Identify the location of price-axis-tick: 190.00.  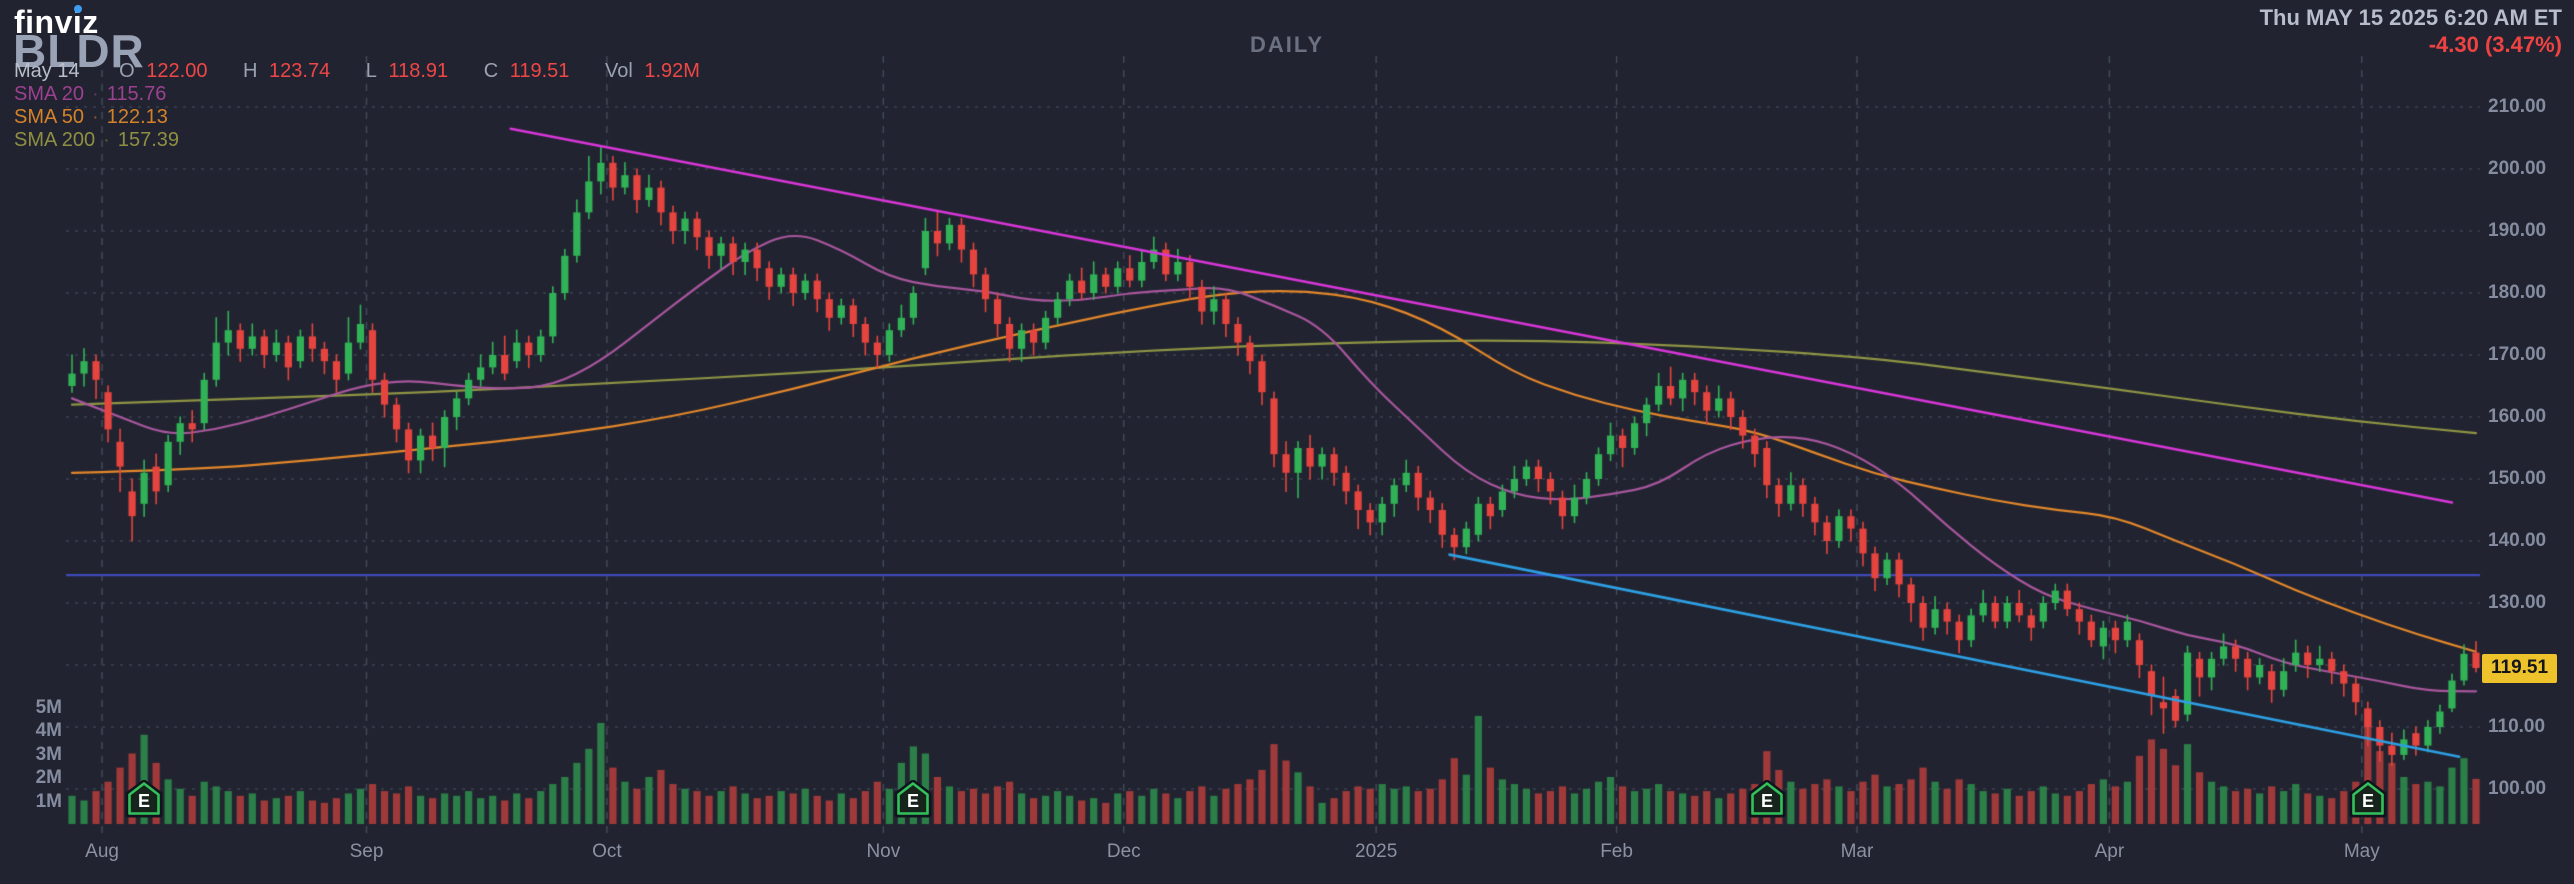
(2517, 230).